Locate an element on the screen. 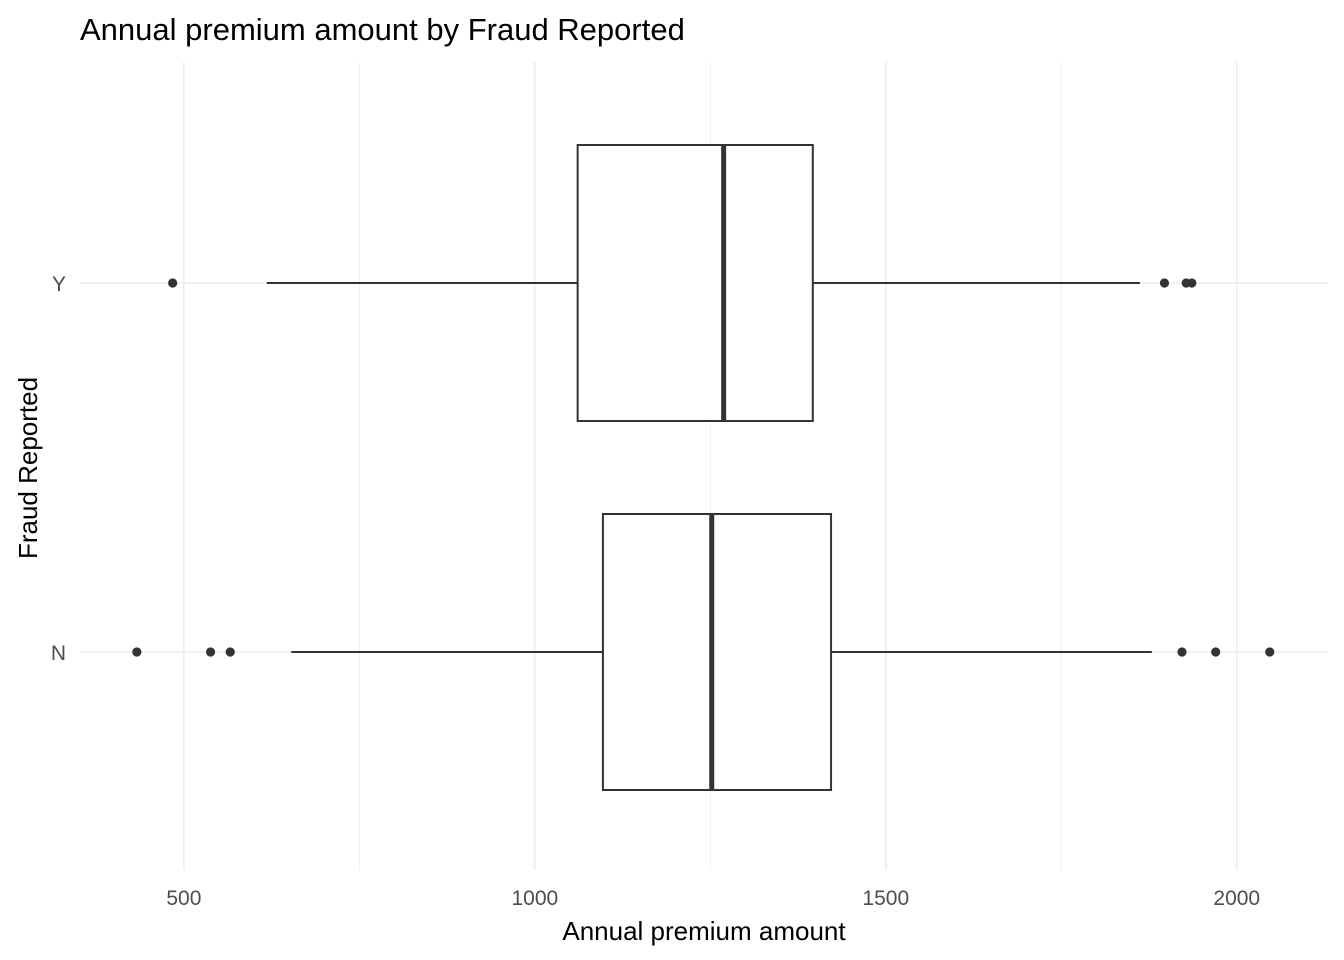  x-tick-label: 500 is located at coordinates (183, 898).